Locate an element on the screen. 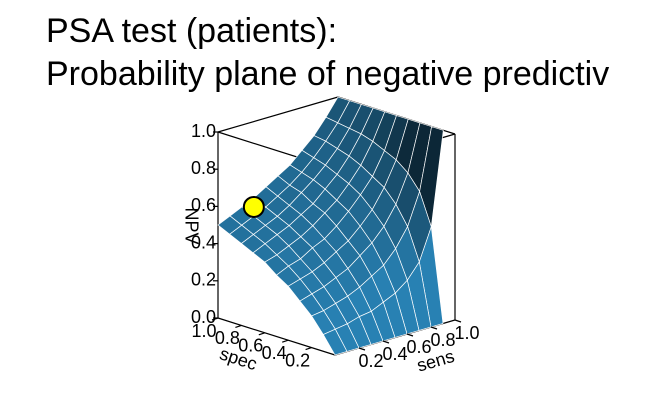  z-tick-label: 0.2 is located at coordinates (203, 280).